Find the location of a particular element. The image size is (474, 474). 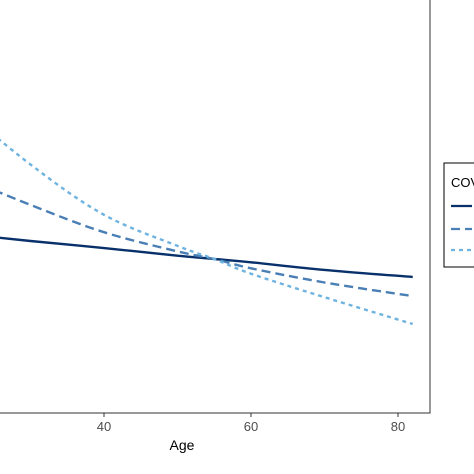

x-axis-ticks: 40 60 80 is located at coordinates (251, 423).